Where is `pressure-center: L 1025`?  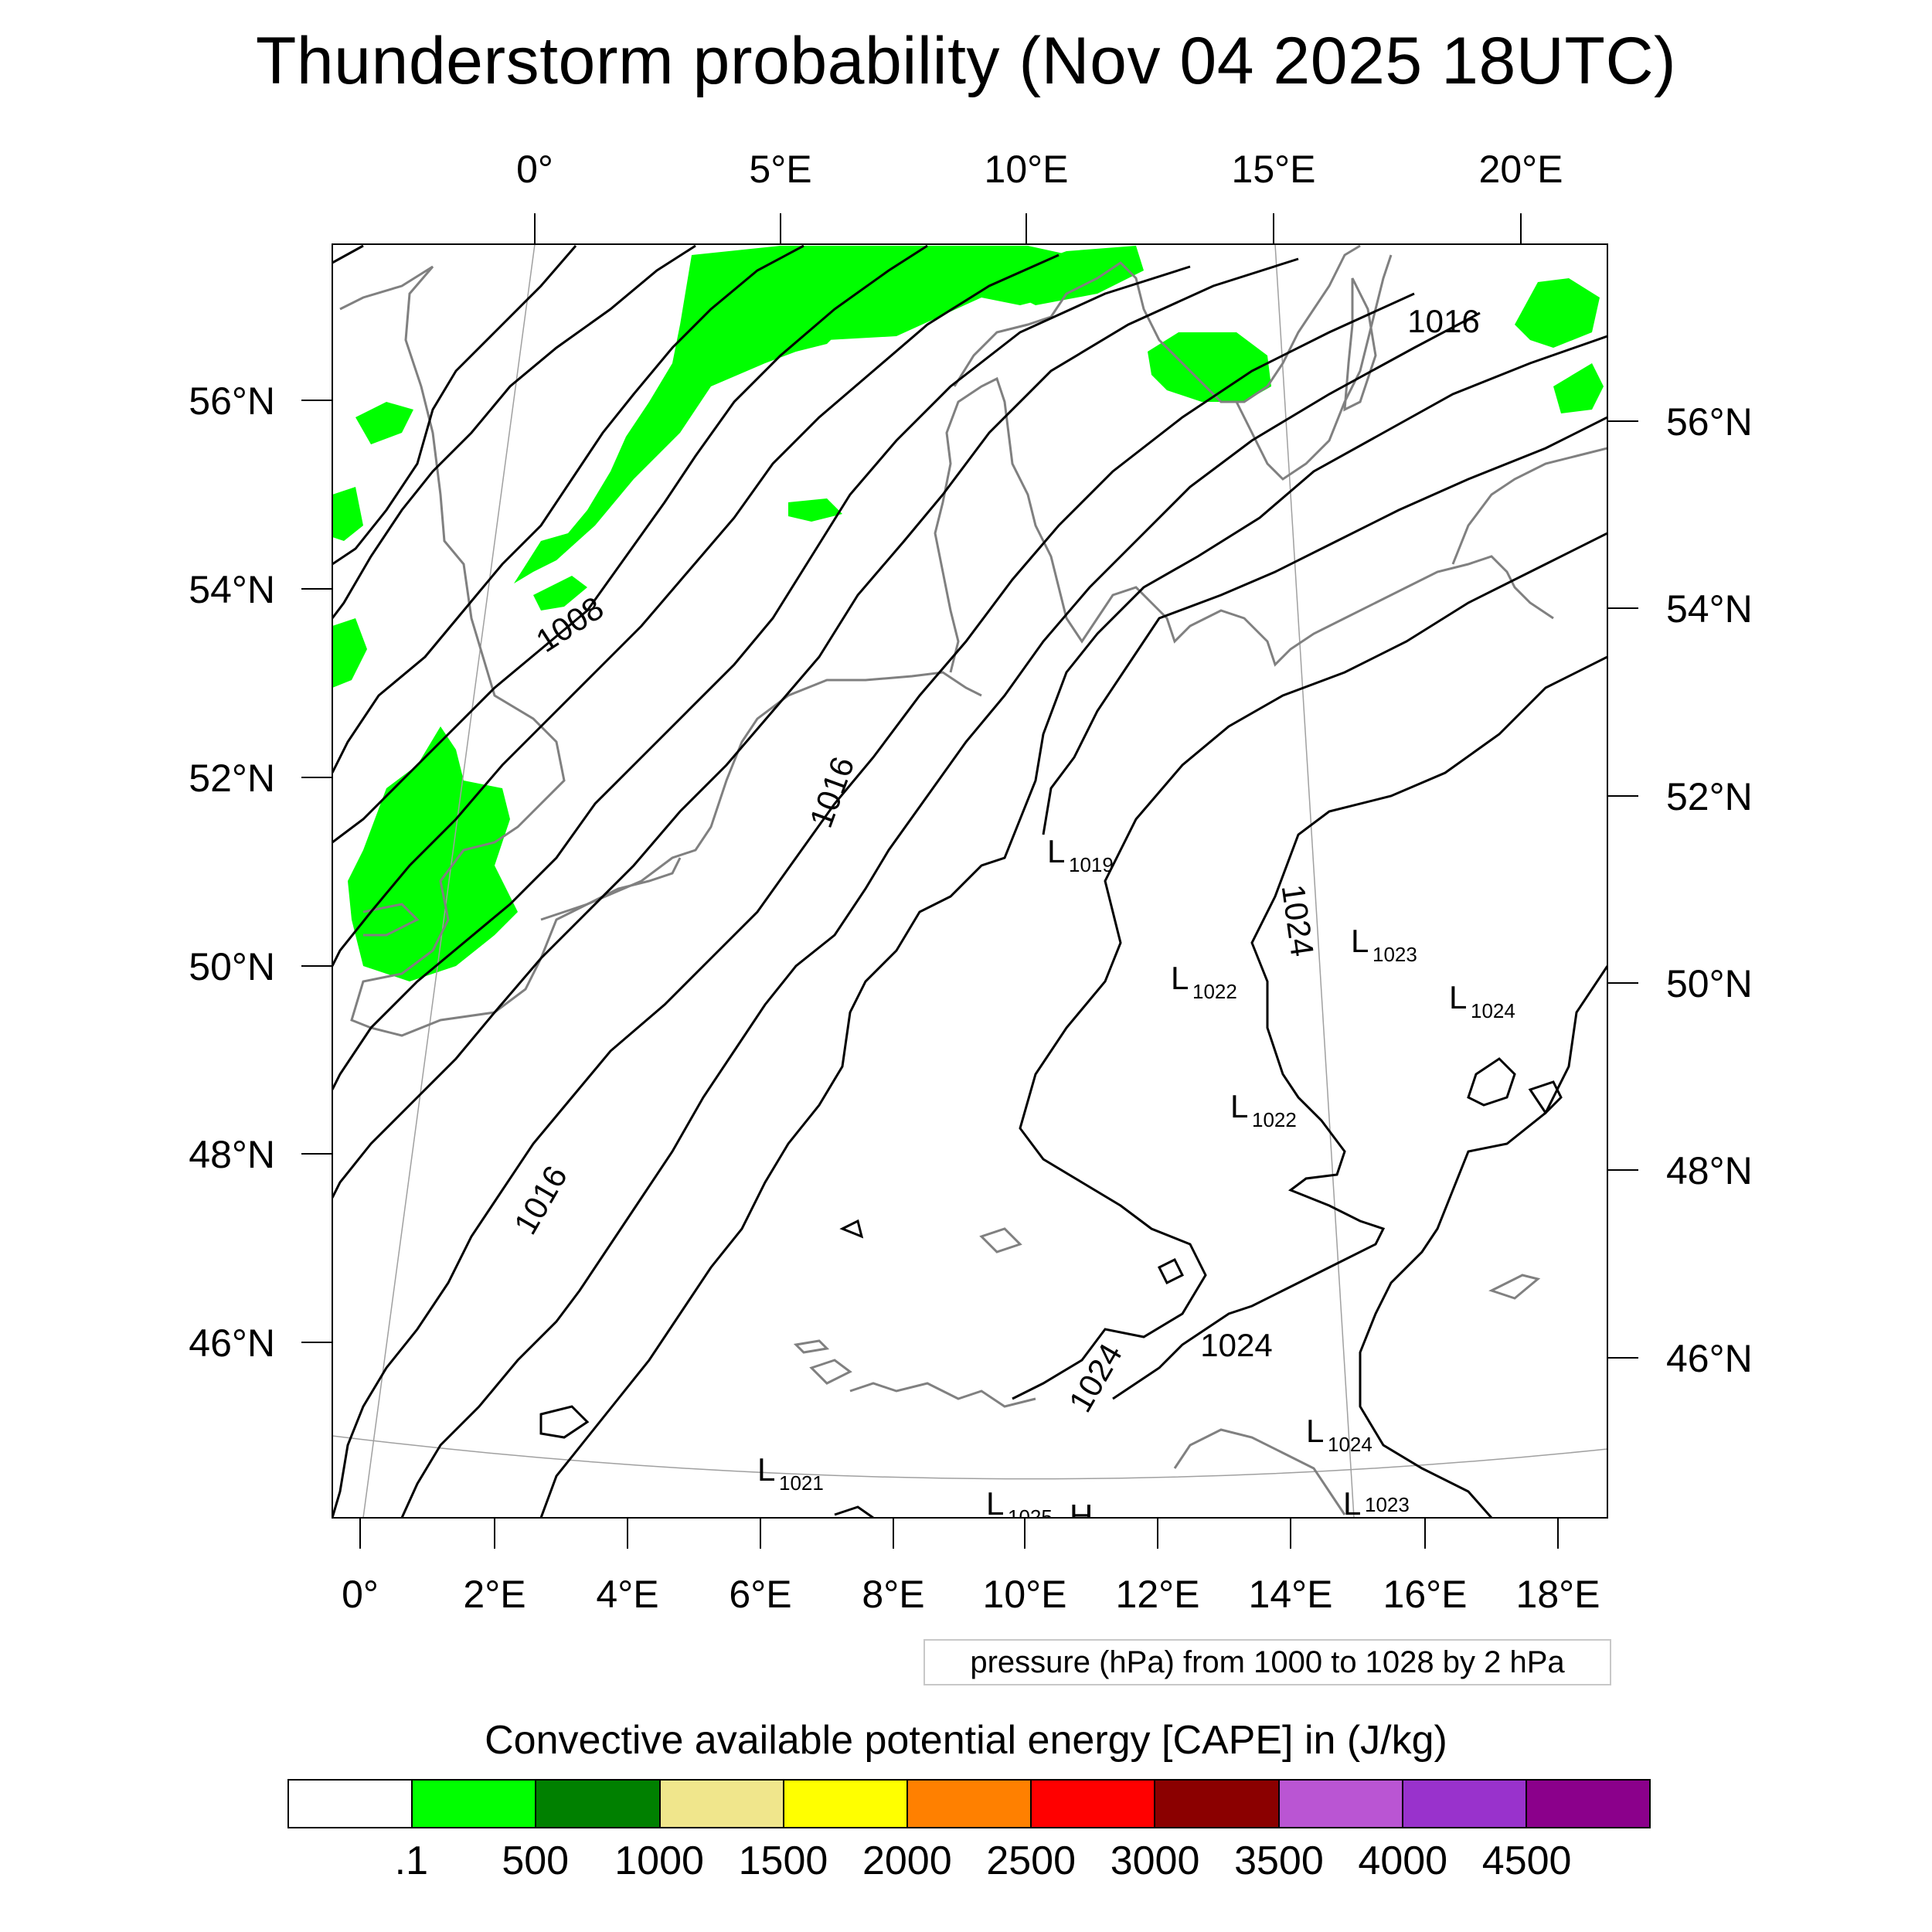 pressure-center: L 1025 is located at coordinates (1020, 1504).